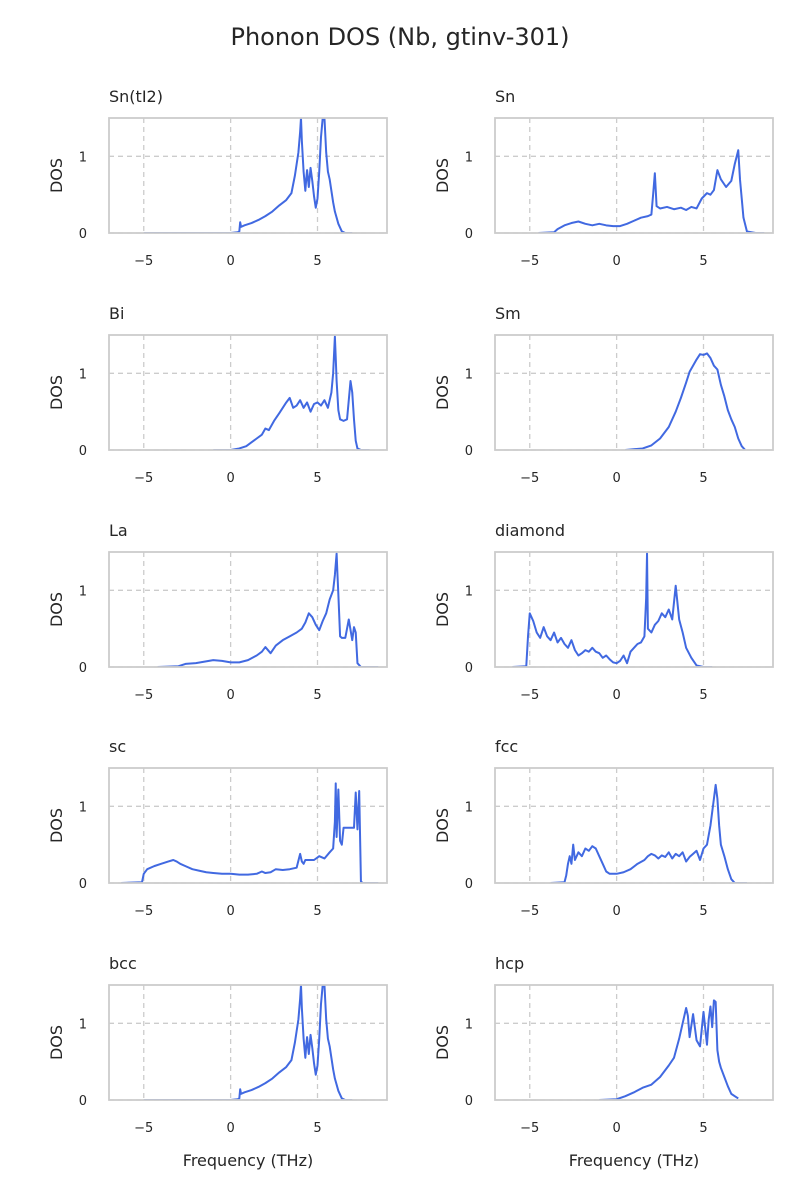 The width and height of the screenshot is (800, 1200). What do you see at coordinates (530, 530) in the screenshot?
I see `subplot-title: diamond` at bounding box center [530, 530].